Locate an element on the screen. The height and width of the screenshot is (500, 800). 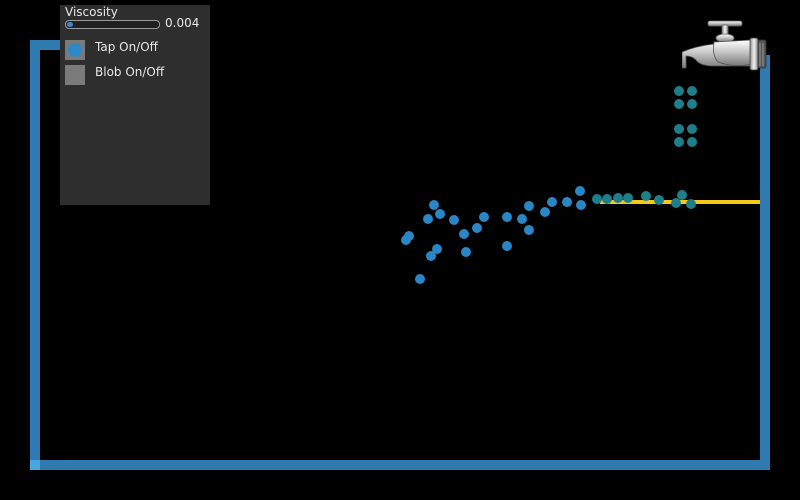
viscosity-value: 0.004 is located at coordinates (182, 23).